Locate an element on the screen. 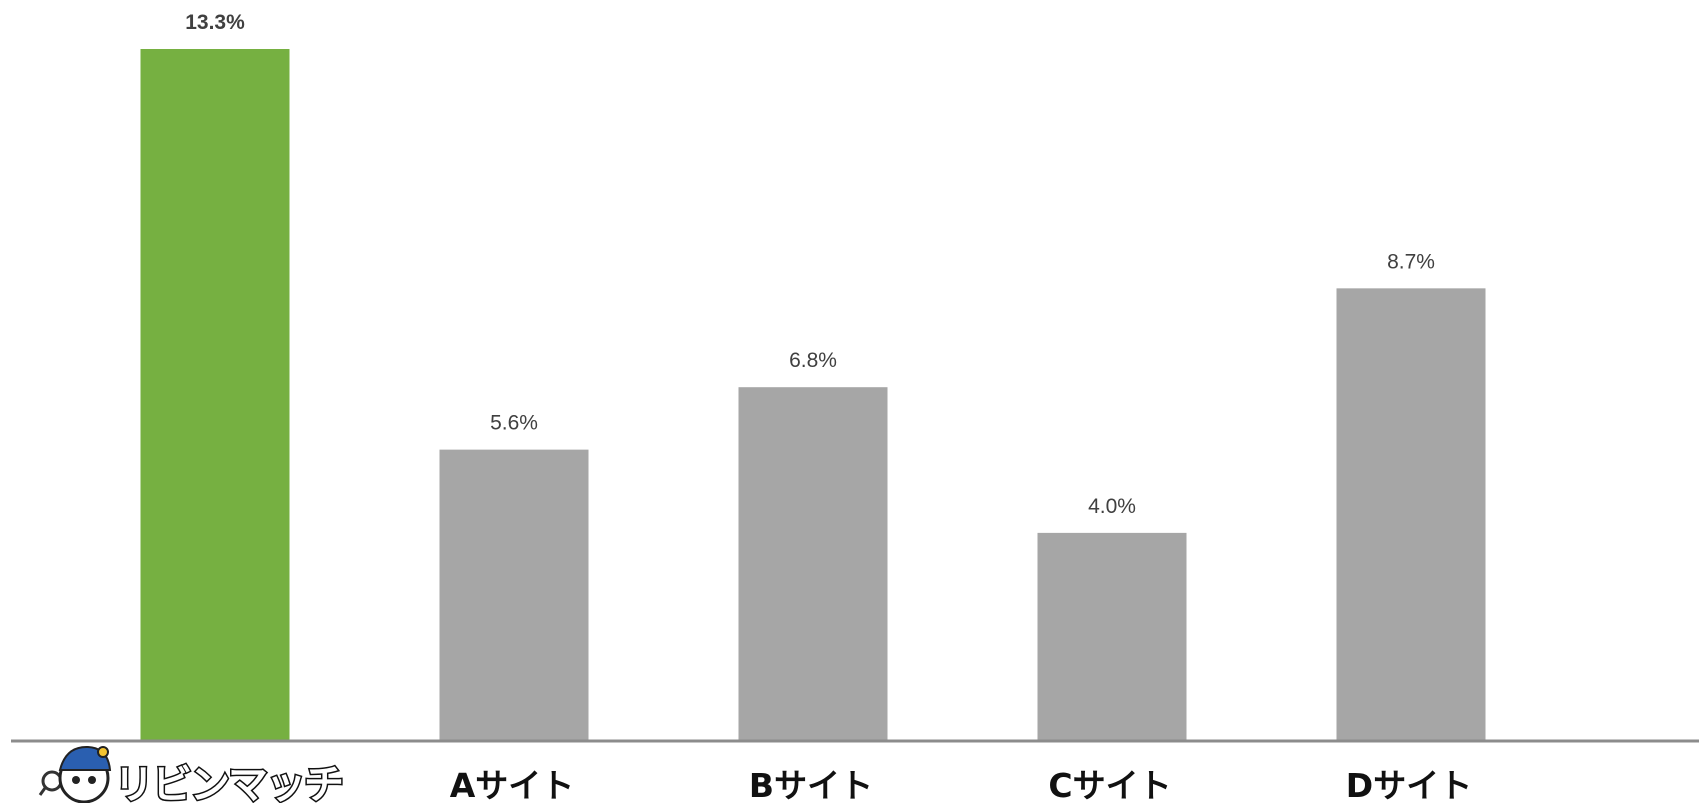 This screenshot has width=1699, height=803. value-label-4: 4.0% is located at coordinates (1112, 506).